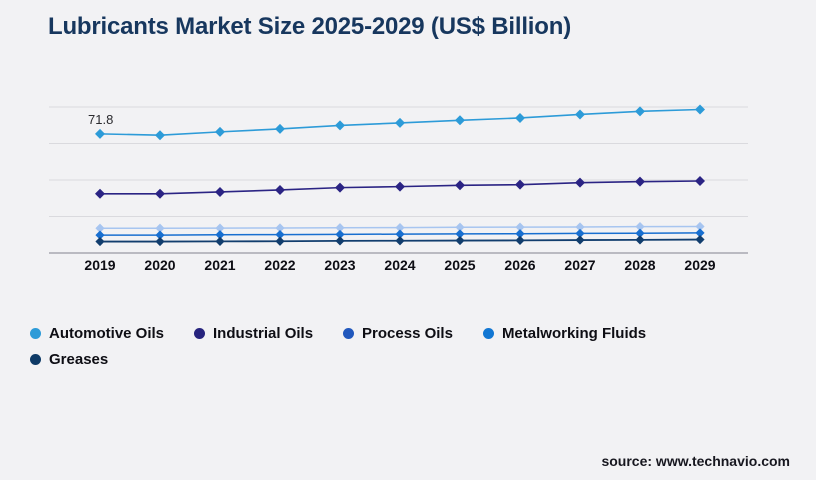 The height and width of the screenshot is (480, 816). What do you see at coordinates (79, 359) in the screenshot?
I see `legend-label: Greases` at bounding box center [79, 359].